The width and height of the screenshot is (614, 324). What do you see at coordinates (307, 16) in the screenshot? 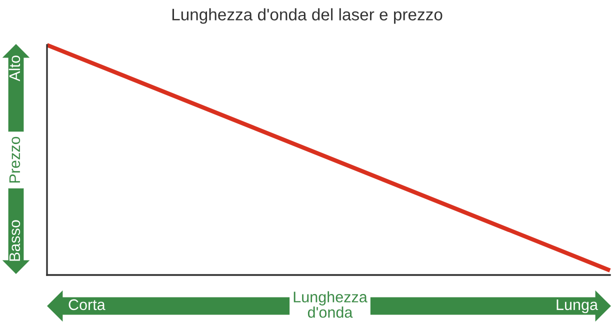
I see `chart-title: Lunghezza d'onda del laser e prezzo` at bounding box center [307, 16].